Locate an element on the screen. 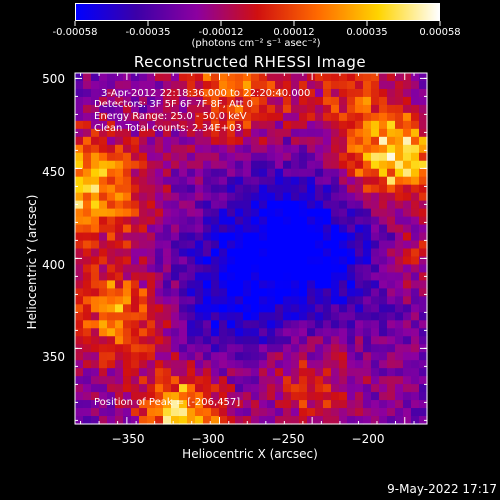 This screenshot has height=500, width=500. x-axis-label: Heliocentric X (arcsec) is located at coordinates (250, 454).